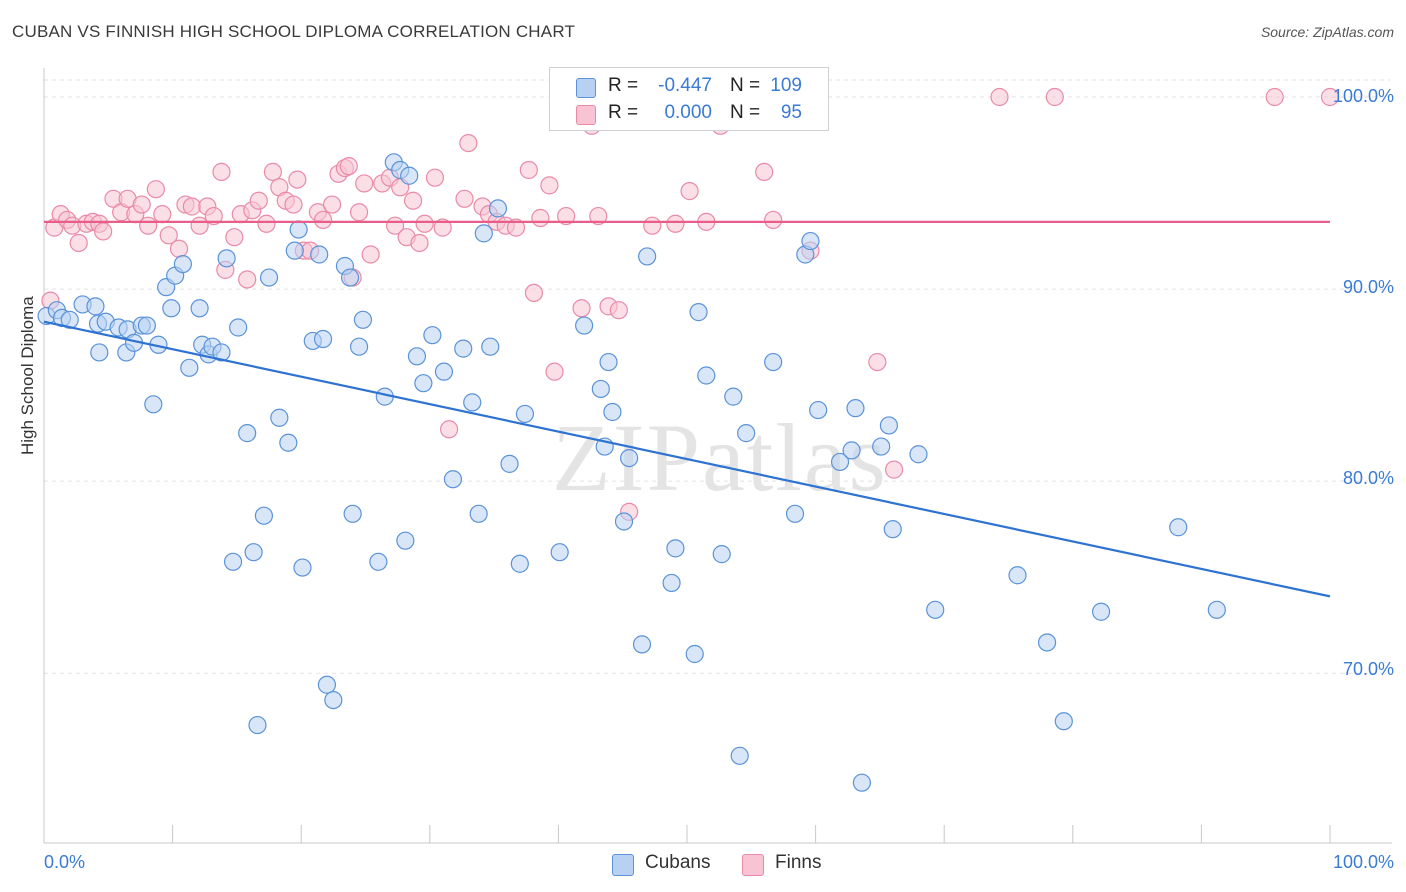 The image size is (1406, 892). What do you see at coordinates (586, 115) in the screenshot?
I see `finns-swatch` at bounding box center [586, 115].